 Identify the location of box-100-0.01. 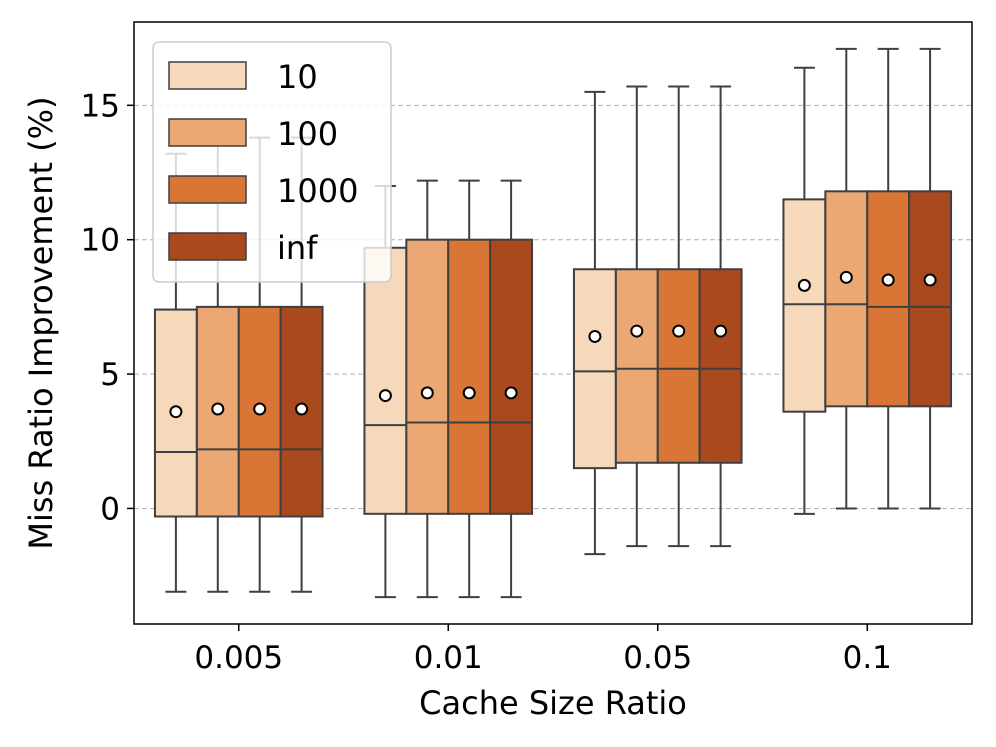
(427, 389).